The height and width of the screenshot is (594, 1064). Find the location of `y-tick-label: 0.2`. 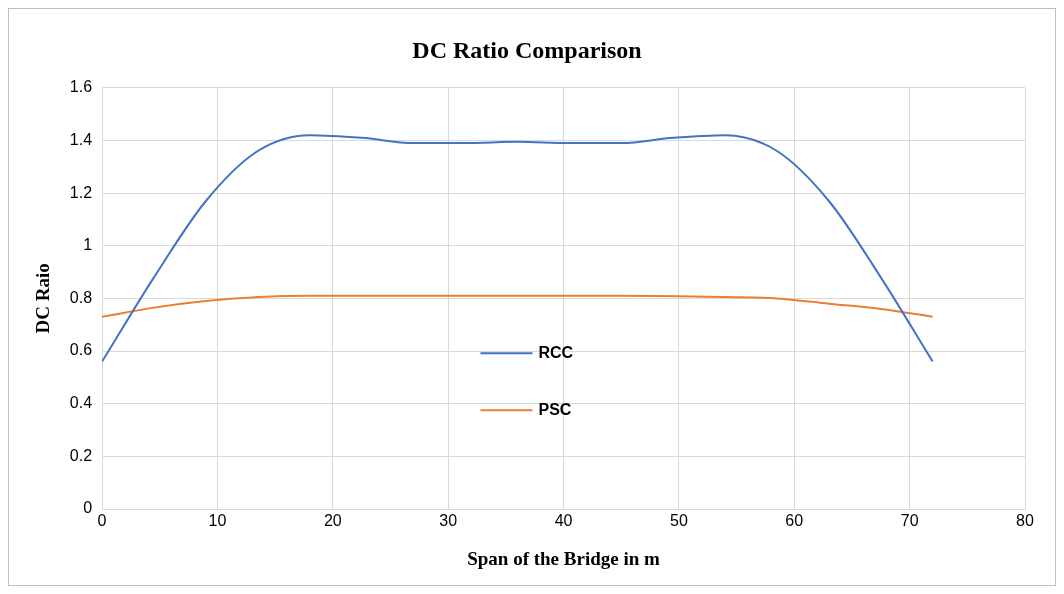

y-tick-label: 0.2 is located at coordinates (81, 455).